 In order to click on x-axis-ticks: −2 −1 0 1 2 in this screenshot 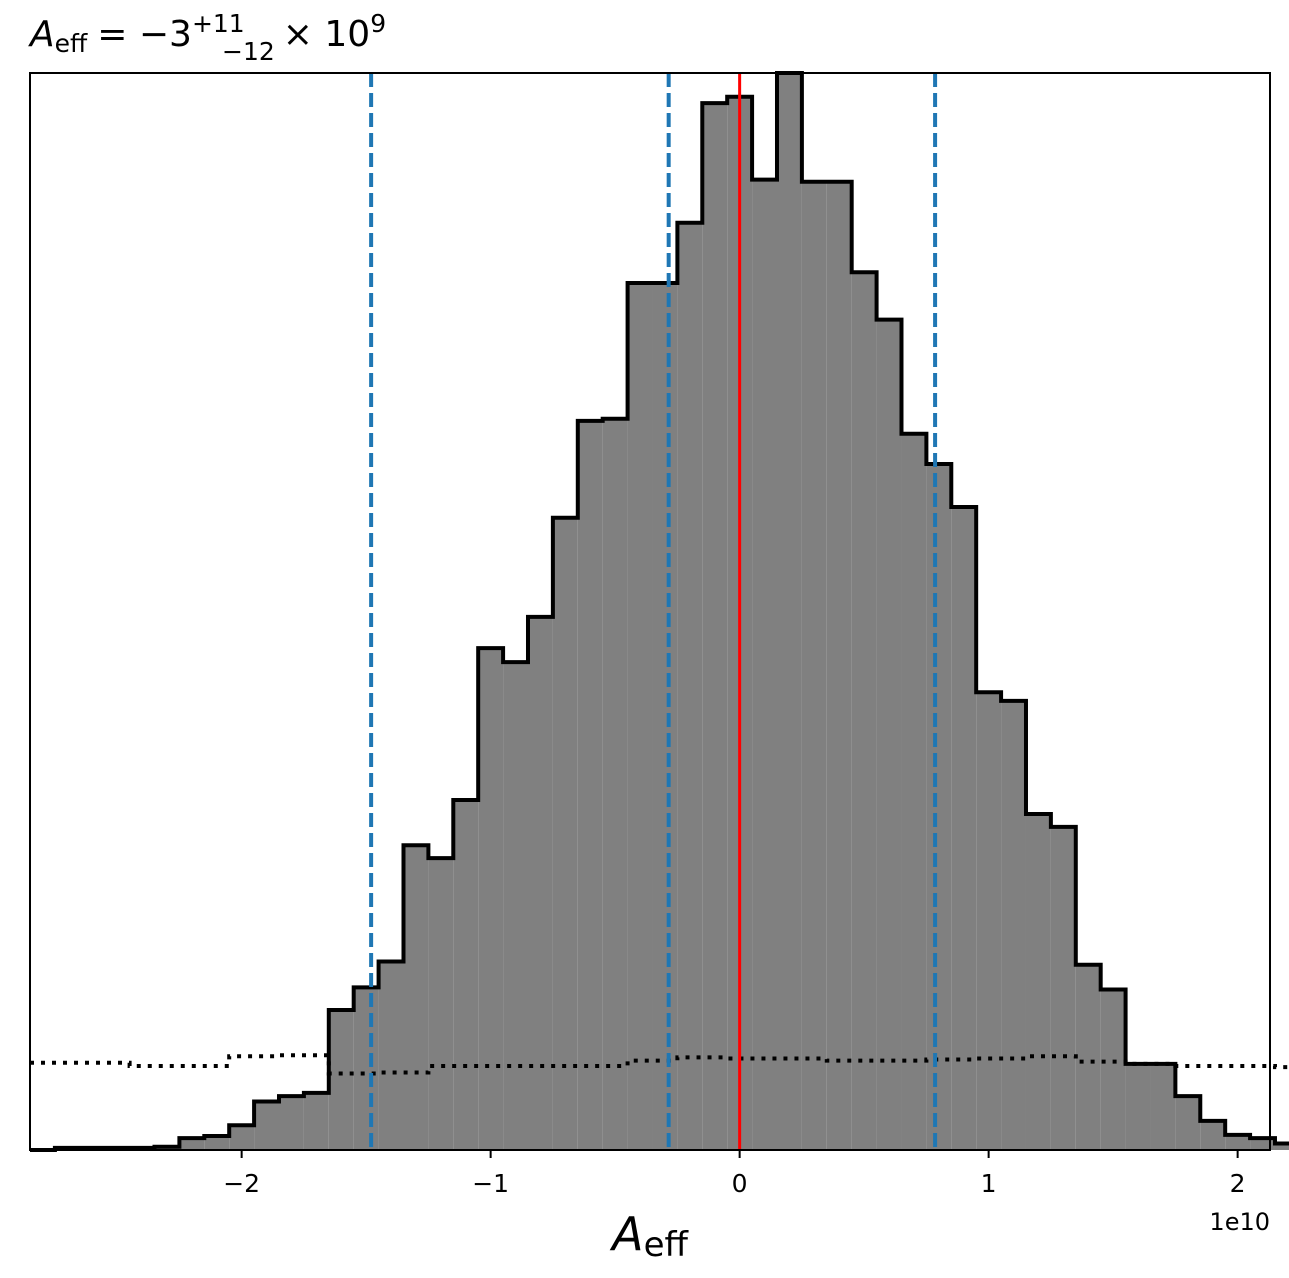, I will do `click(734, 1174)`.